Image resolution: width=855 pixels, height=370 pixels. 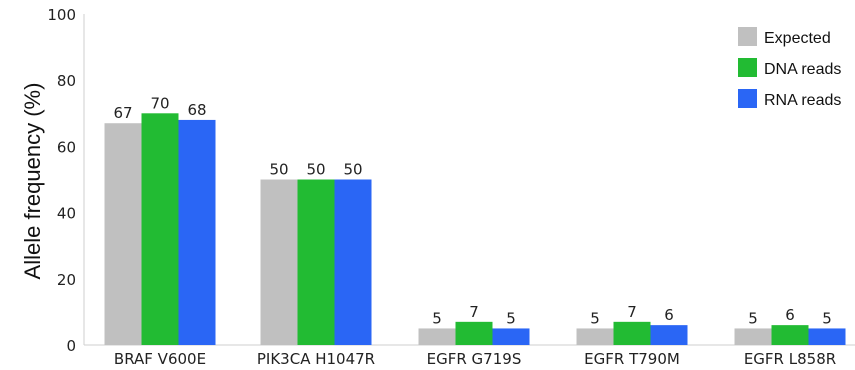 I want to click on data-label: 68, so click(x=196, y=110).